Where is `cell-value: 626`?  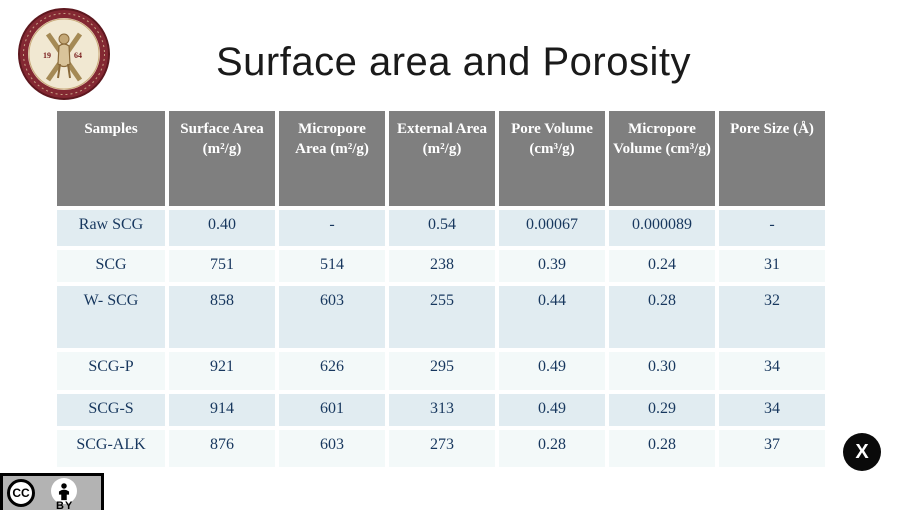
cell-value: 626 is located at coordinates (332, 371).